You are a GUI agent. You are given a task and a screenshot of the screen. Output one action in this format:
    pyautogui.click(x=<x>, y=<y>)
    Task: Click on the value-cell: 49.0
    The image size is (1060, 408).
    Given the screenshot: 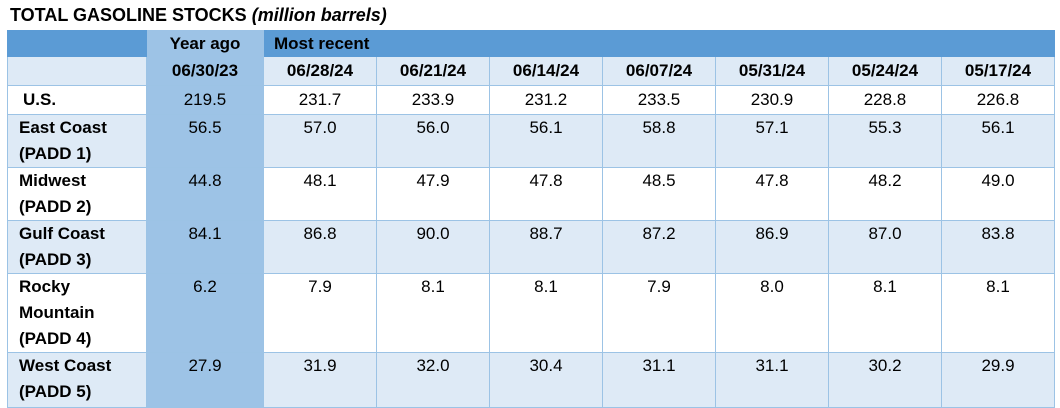 What is the action you would take?
    pyautogui.click(x=998, y=194)
    